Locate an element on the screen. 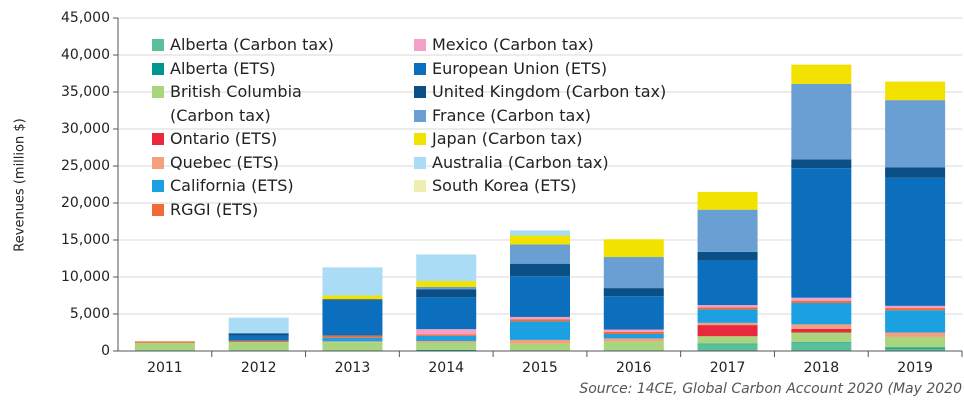  legend-label: European Union (ETS) is located at coordinates (520, 68).